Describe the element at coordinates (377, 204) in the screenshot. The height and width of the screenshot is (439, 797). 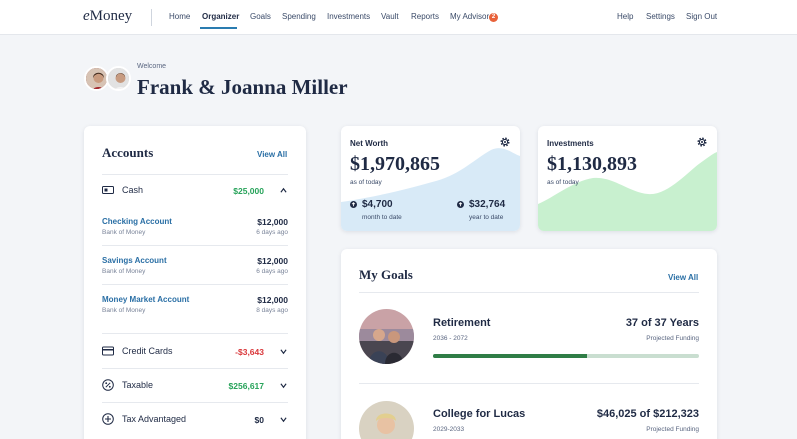
I see `month-to-date-value: $4,700` at that location.